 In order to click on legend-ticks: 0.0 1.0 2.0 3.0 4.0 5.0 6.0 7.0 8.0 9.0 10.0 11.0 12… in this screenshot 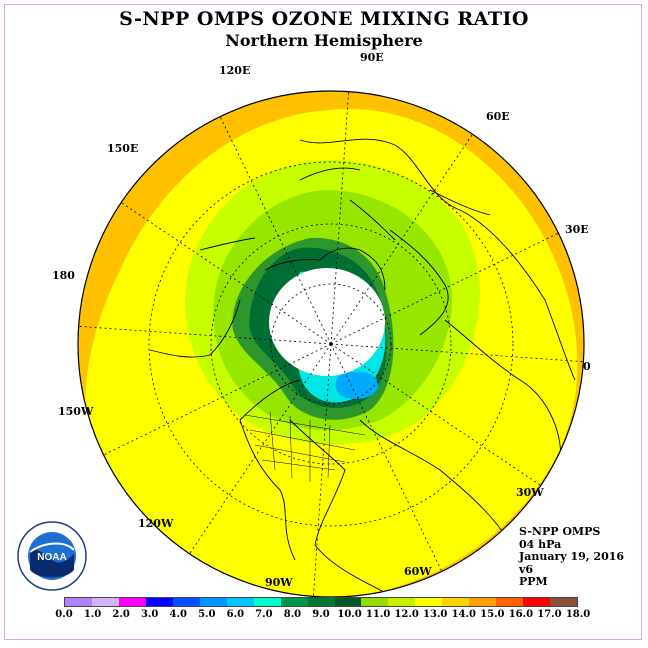, I will do `click(322, 616)`.